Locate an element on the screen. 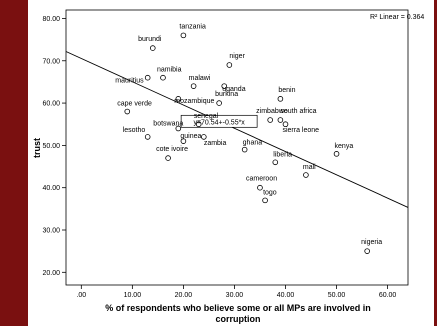  point-label: cameroon is located at coordinates (261, 179).